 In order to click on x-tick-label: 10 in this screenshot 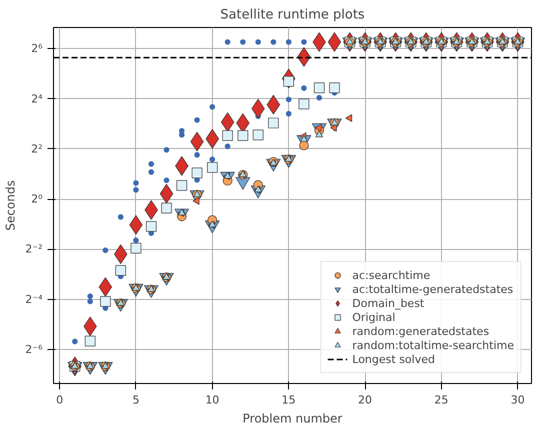, I will do `click(212, 400)`.